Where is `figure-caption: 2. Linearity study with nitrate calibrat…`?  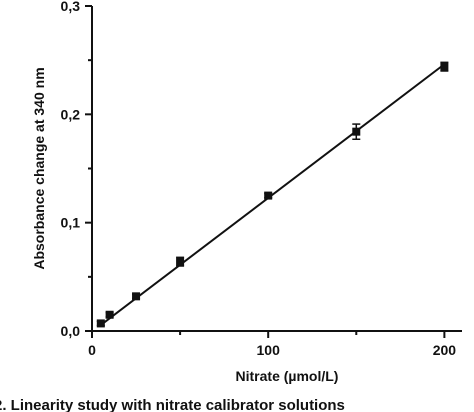 figure-caption: 2. Linearity study with nitrate calibrat… is located at coordinates (172, 404).